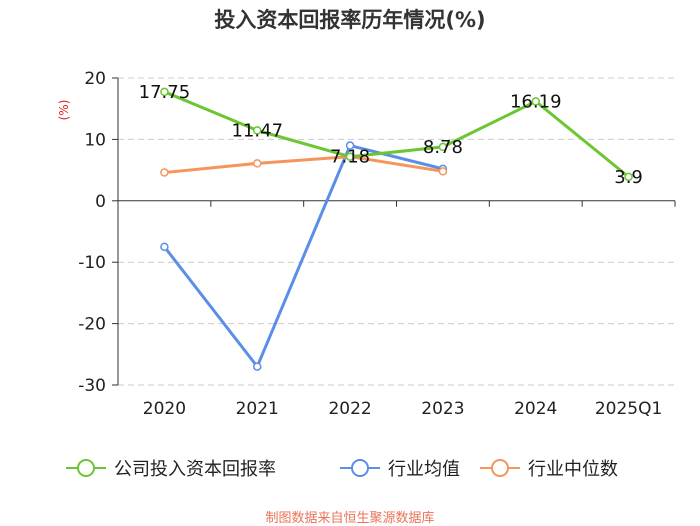  I want to click on source-footer: 制图数据来自恒生聚源数据库, so click(350, 518).